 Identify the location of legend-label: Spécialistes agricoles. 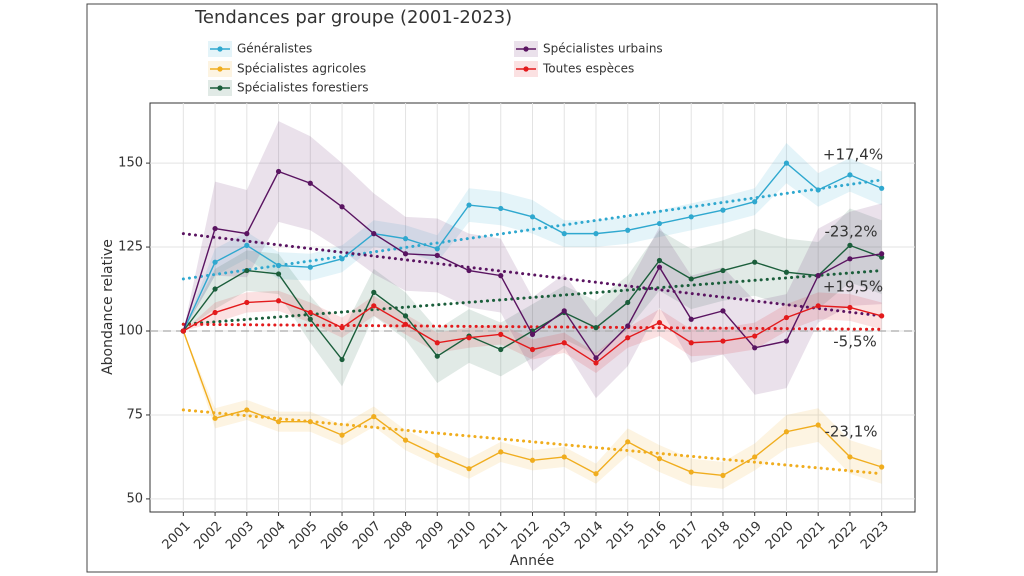
(301, 69).